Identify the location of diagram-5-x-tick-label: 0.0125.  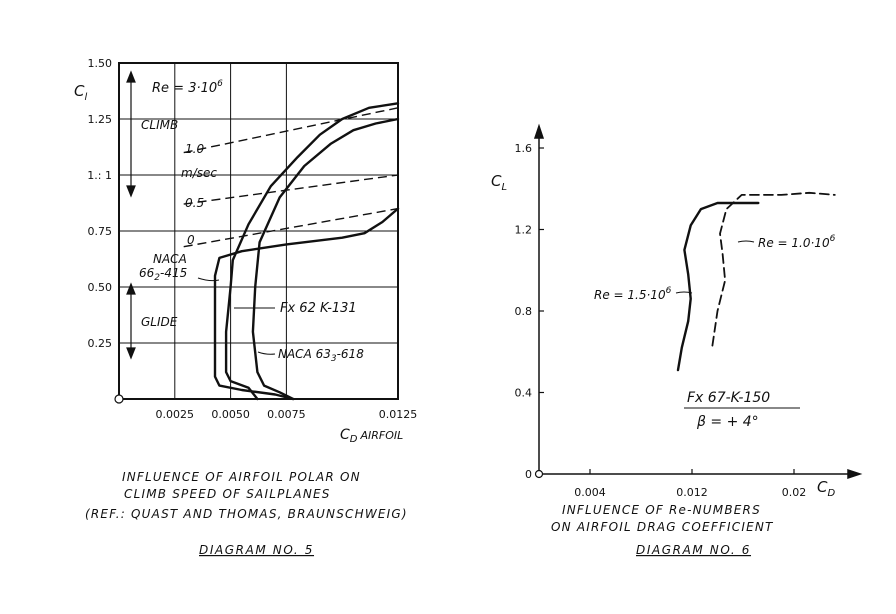
(398, 414).